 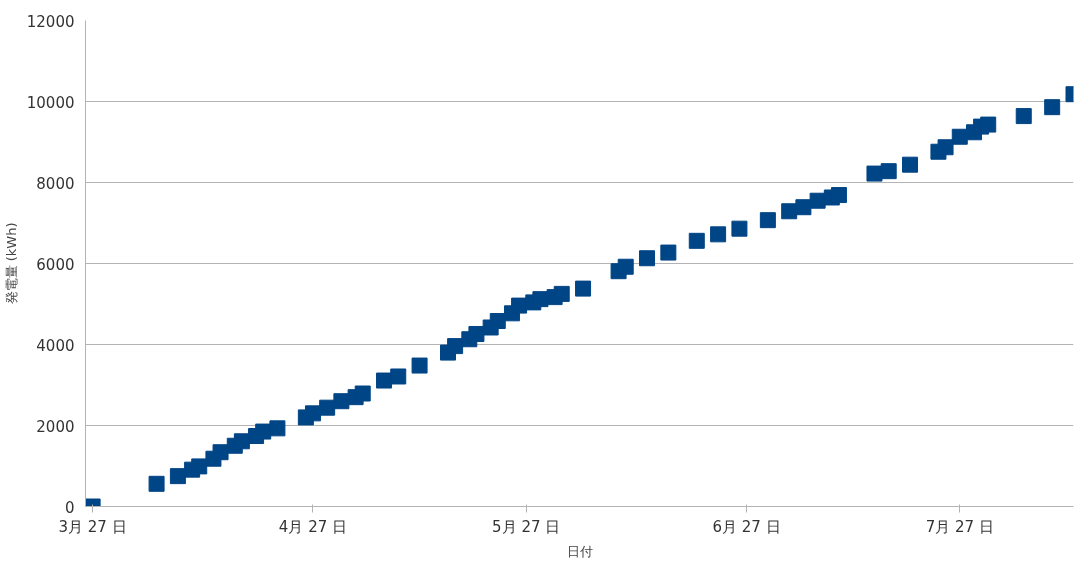 What do you see at coordinates (55, 345) in the screenshot?
I see `y-tick-label: 4000` at bounding box center [55, 345].